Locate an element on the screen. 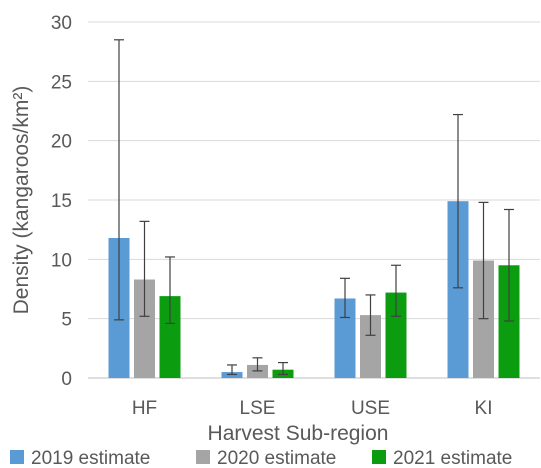 This screenshot has width=541, height=468. y-tick-label: 20 is located at coordinates (61, 142).